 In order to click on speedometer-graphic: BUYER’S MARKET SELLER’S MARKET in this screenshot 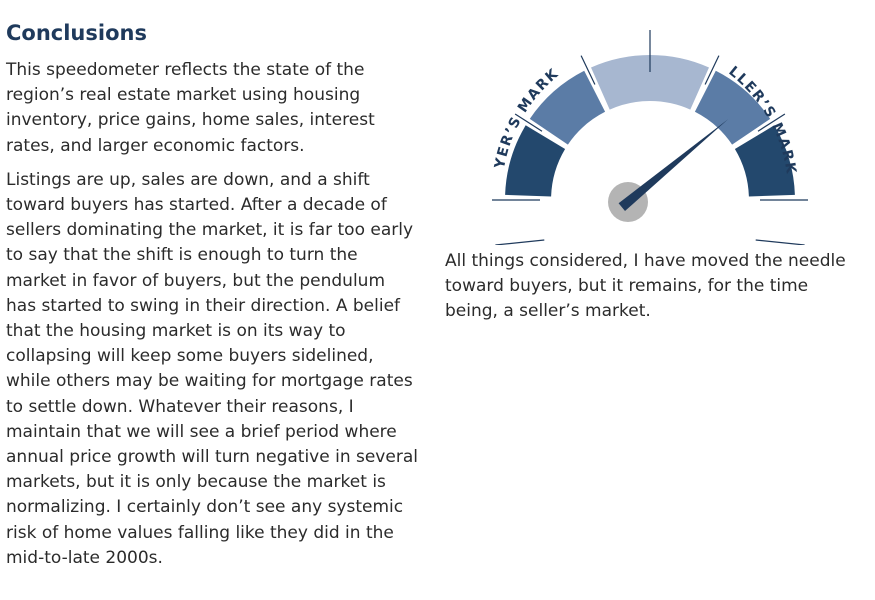, I will do `click(636, 132)`.